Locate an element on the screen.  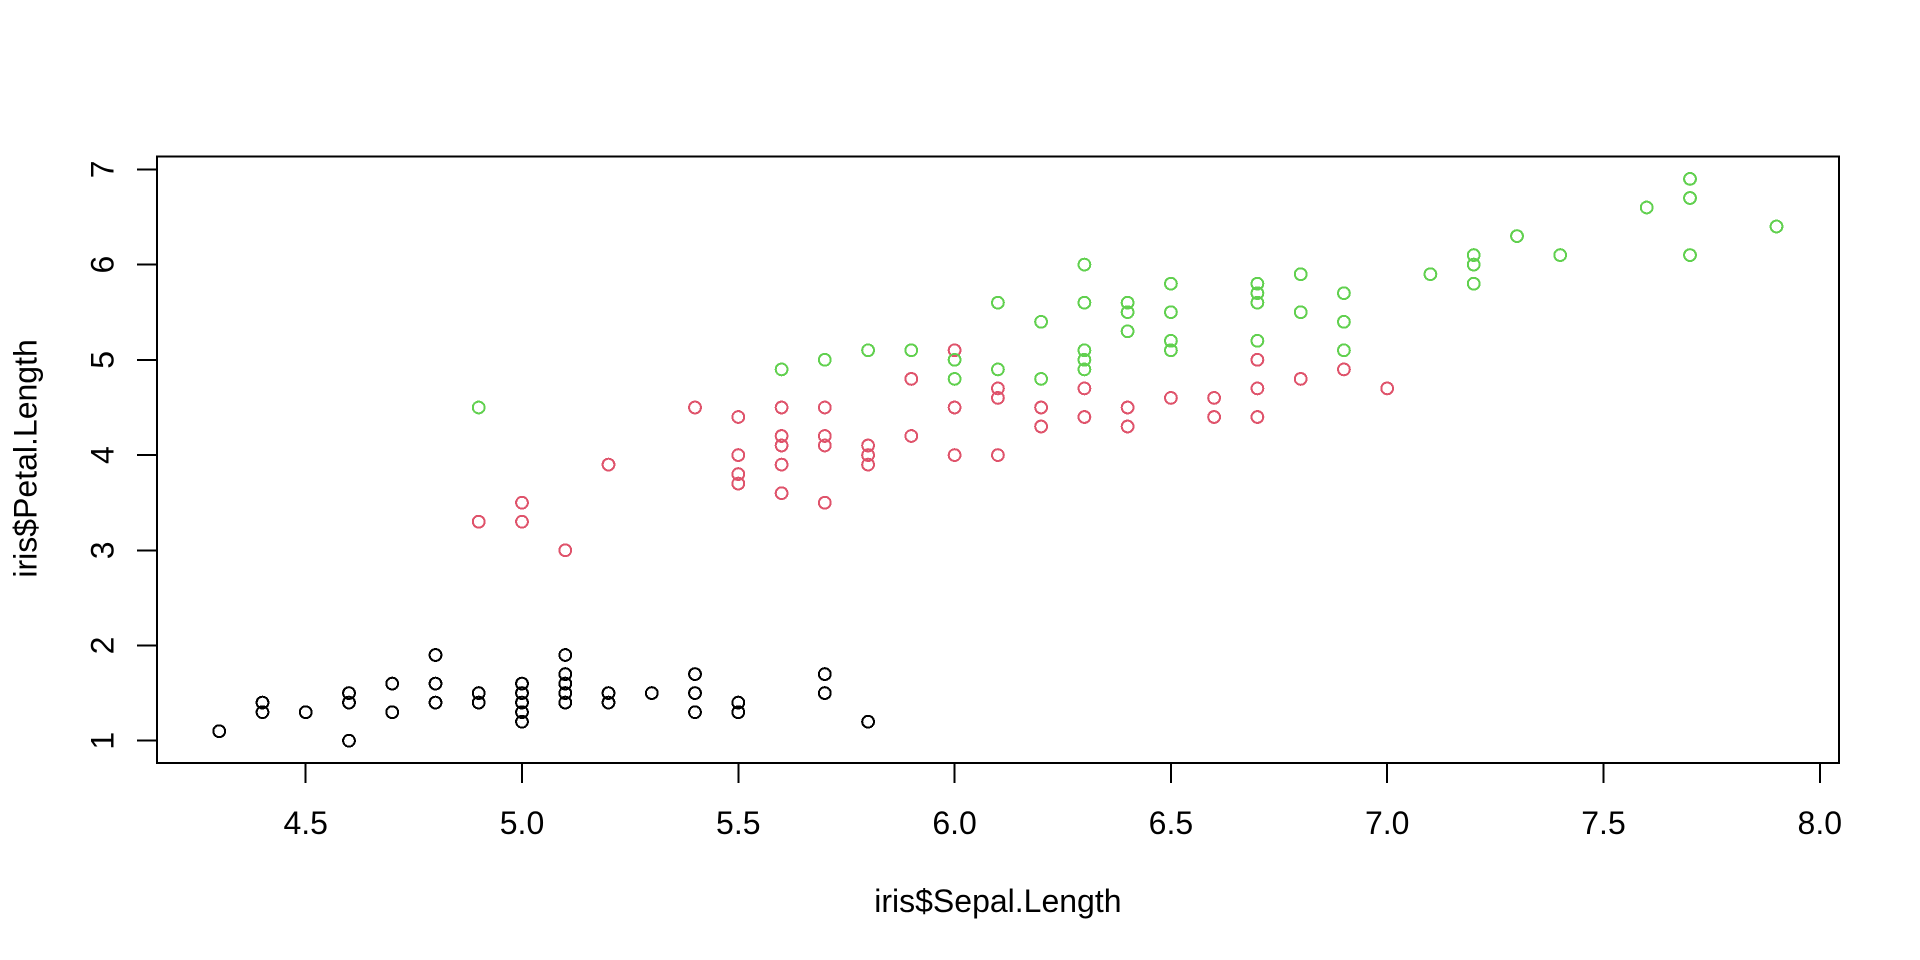
svg-text: 8.0 is located at coordinates (1820, 823).